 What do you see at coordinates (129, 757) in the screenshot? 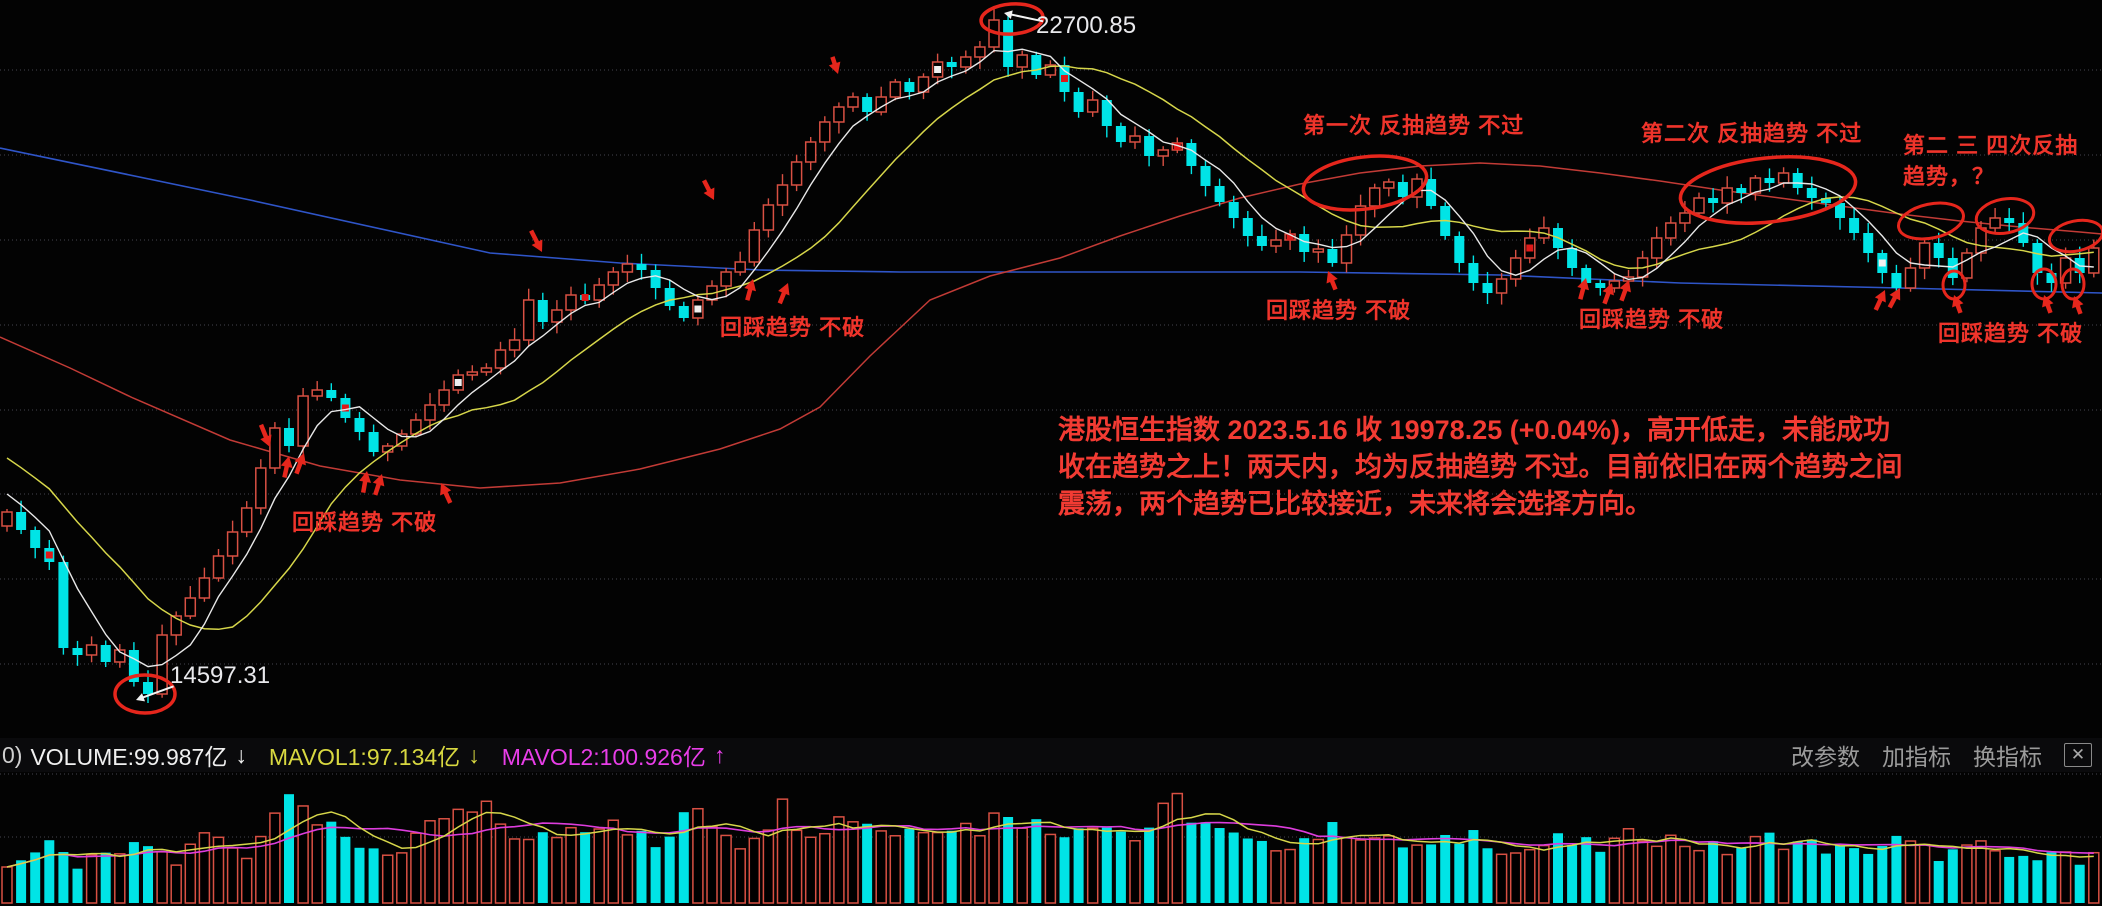
I see `volume-value-label: VOLUME:99.987亿` at bounding box center [129, 757].